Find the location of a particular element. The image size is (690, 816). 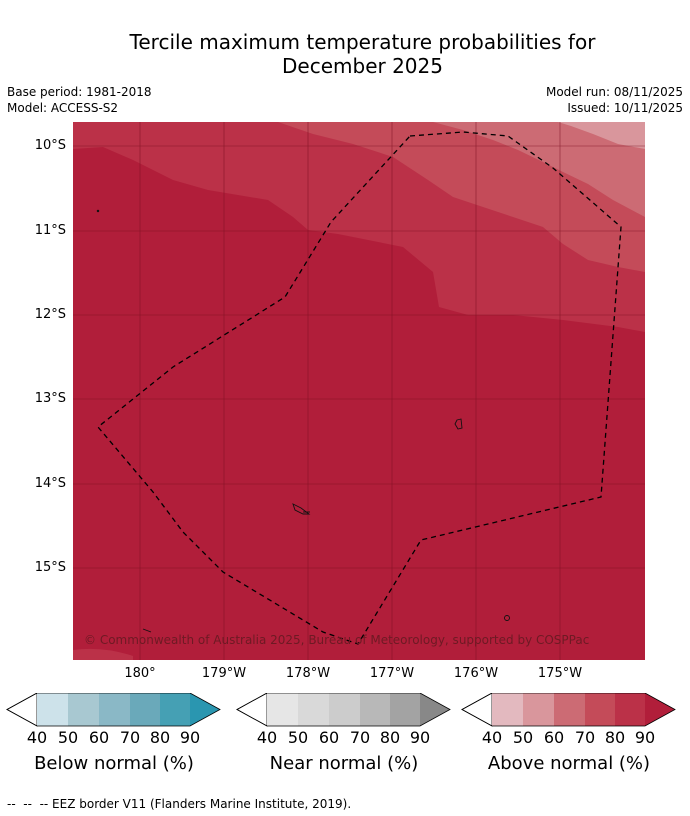

tick-below-70: 70 is located at coordinates (130, 737).